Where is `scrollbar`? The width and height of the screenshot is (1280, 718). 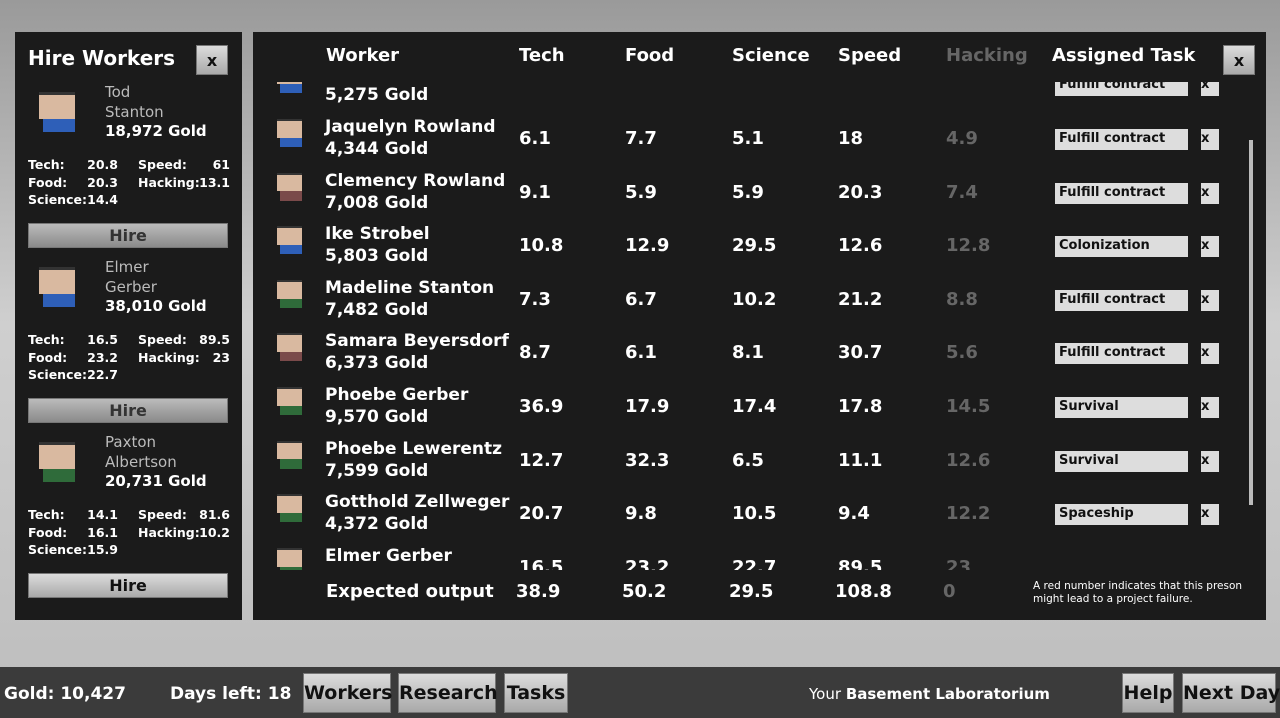 scrollbar is located at coordinates (1251, 322).